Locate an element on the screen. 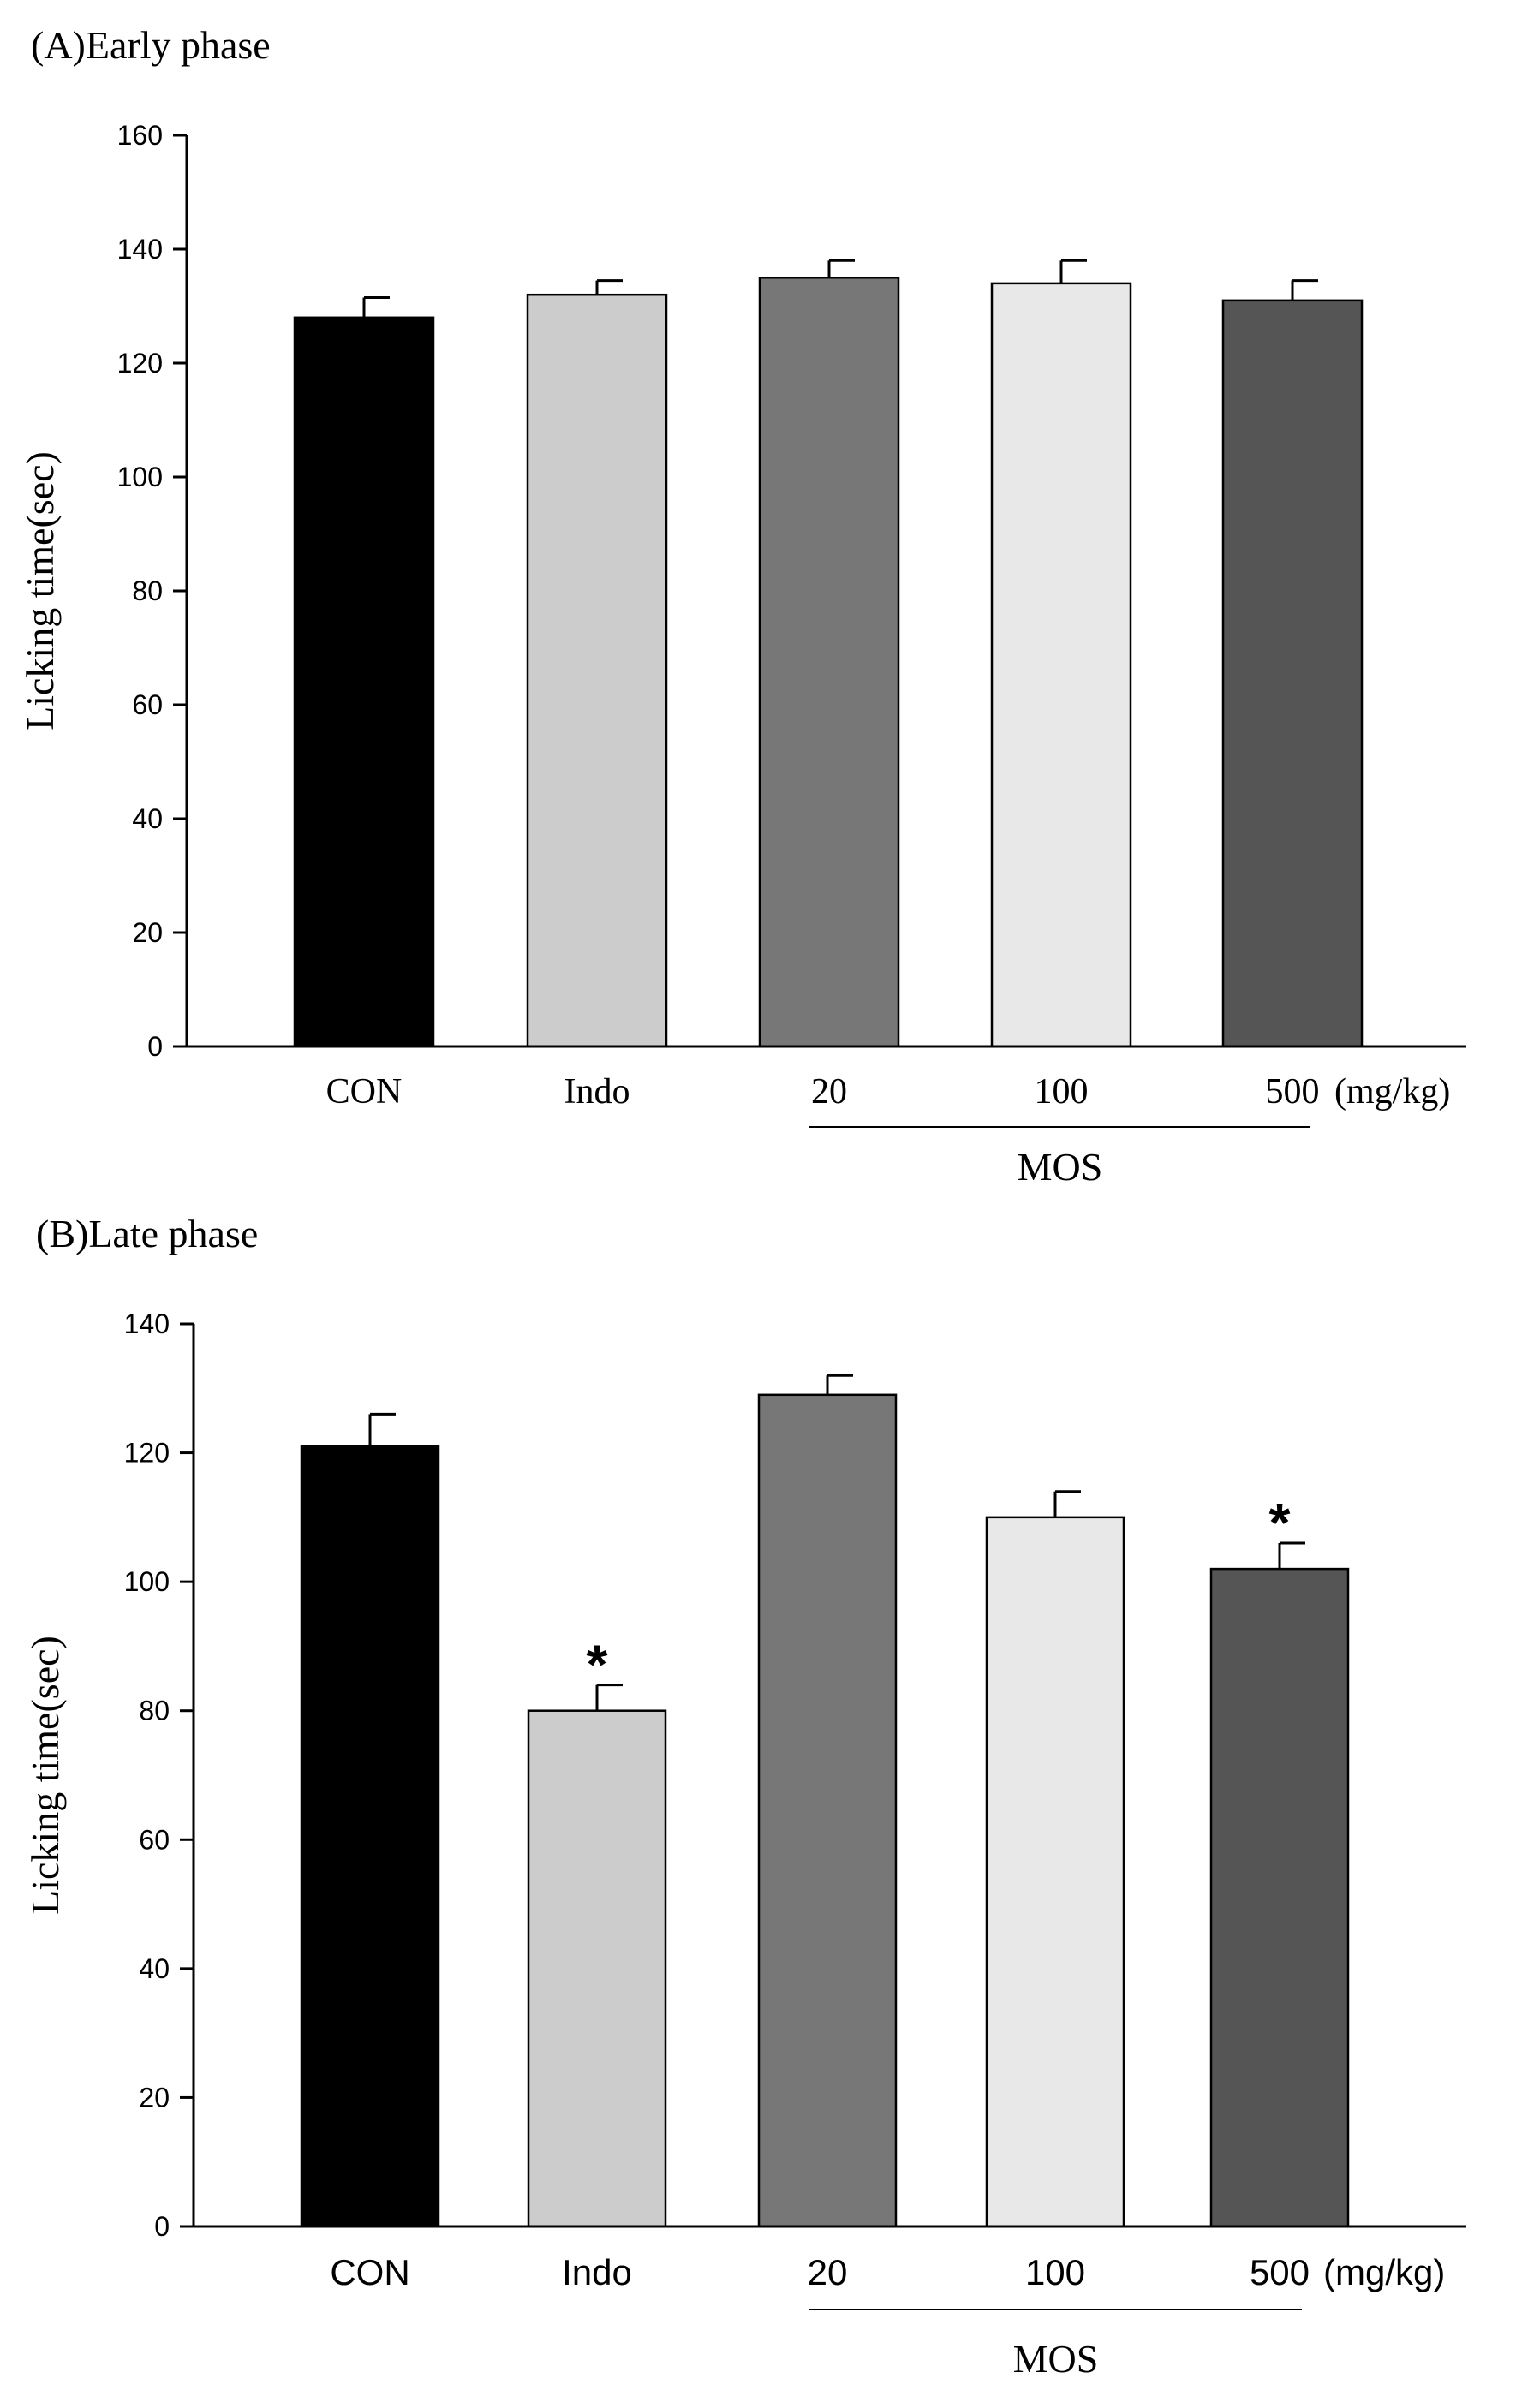 The image size is (1516, 2408). panel-title: (A)Early phase is located at coordinates (151, 45).